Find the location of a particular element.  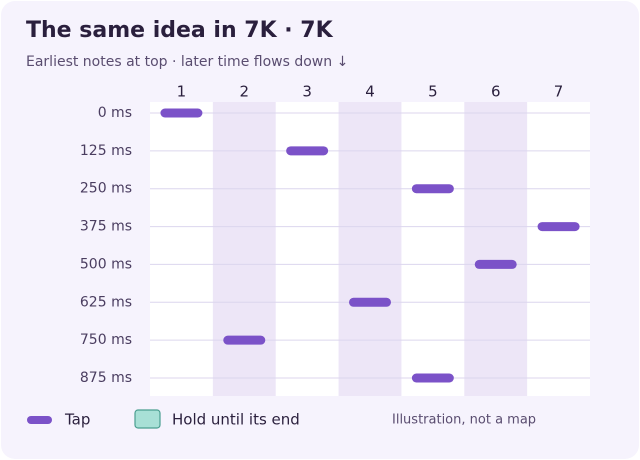

x-tick-label: 5 is located at coordinates (433, 92).